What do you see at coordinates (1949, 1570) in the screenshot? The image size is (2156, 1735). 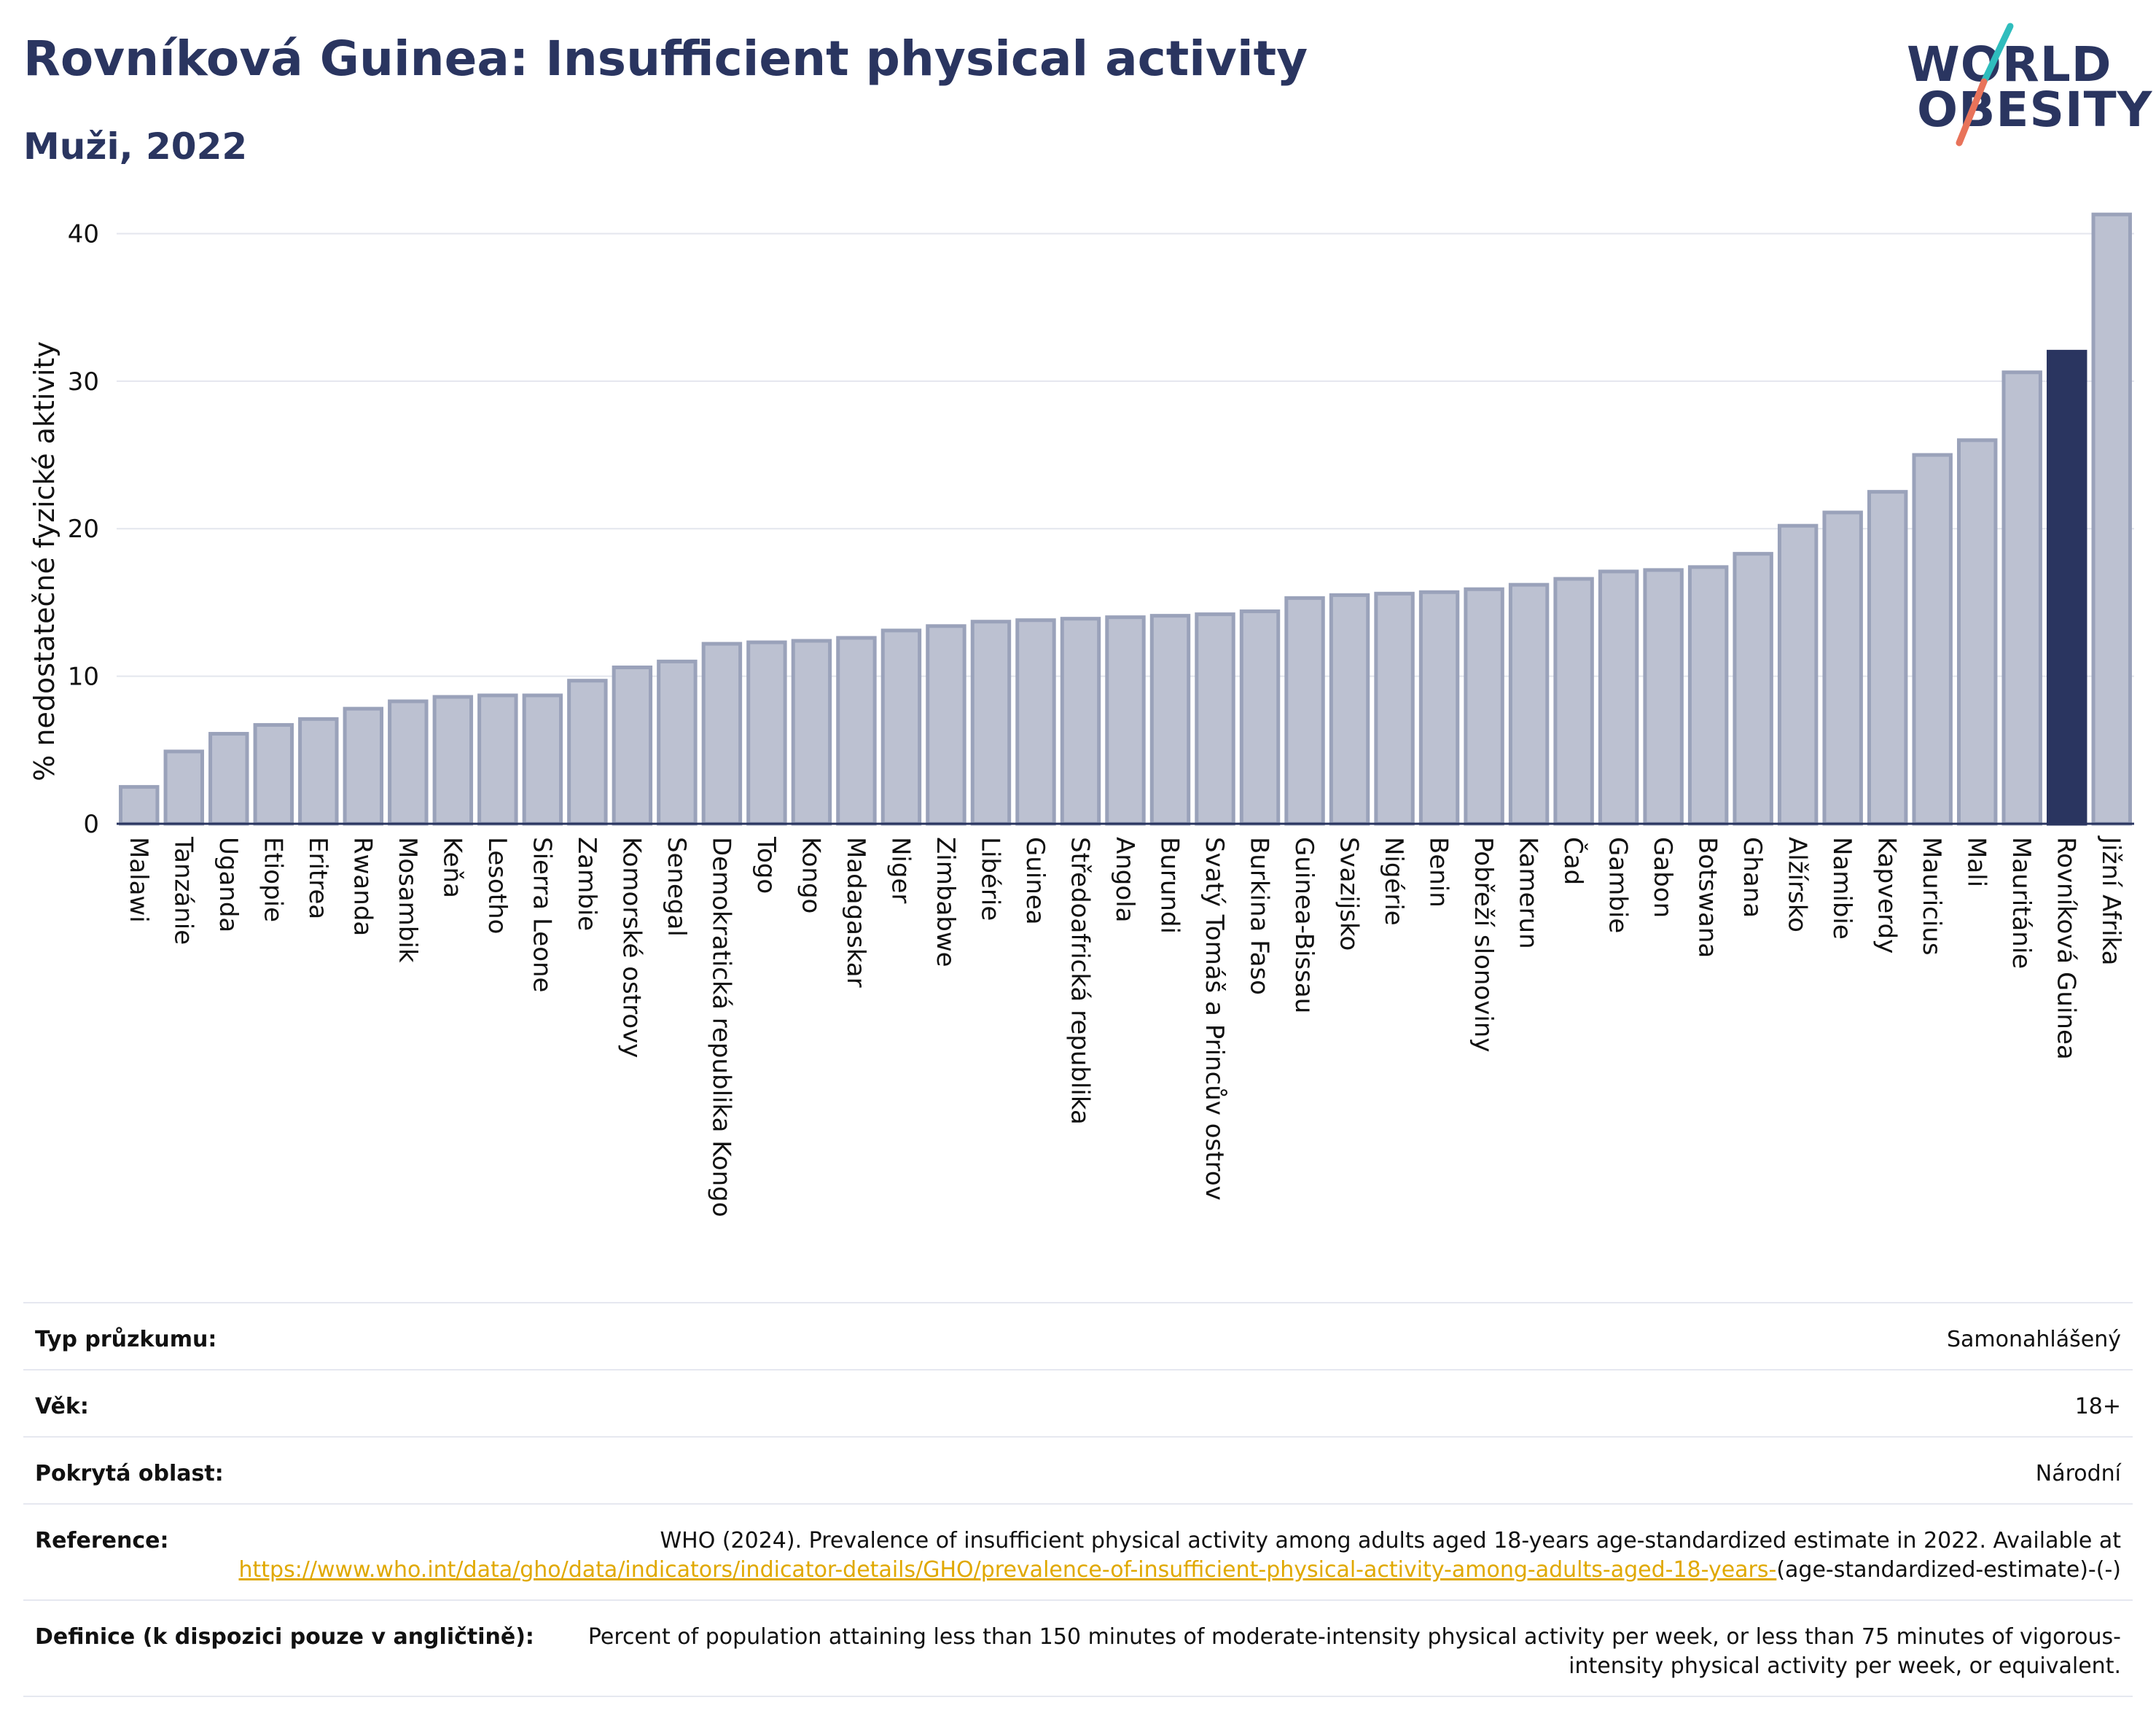 I see `reference-suffix: (age-standardized-estimate)-(-)` at bounding box center [1949, 1570].